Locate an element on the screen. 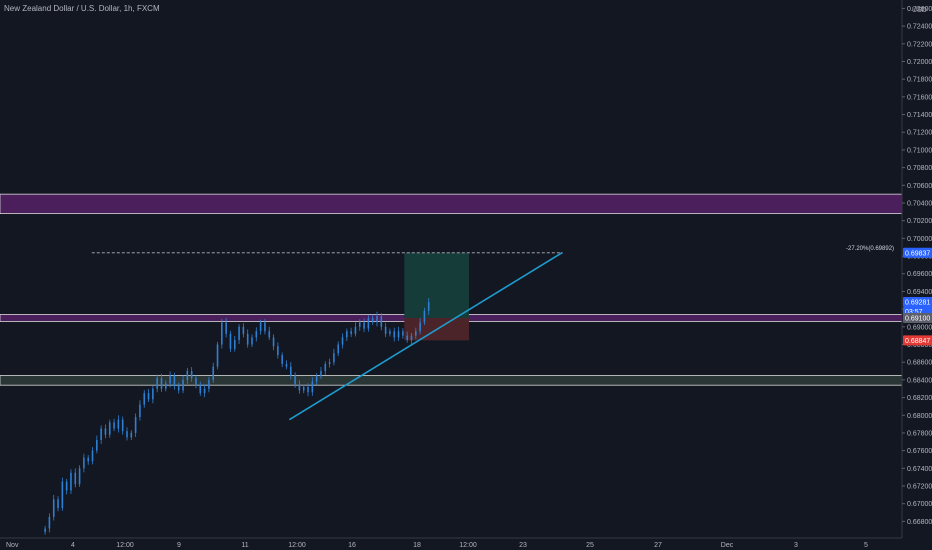 The width and height of the screenshot is (932, 550). y-tick-label: 0.72000 is located at coordinates (919, 62).